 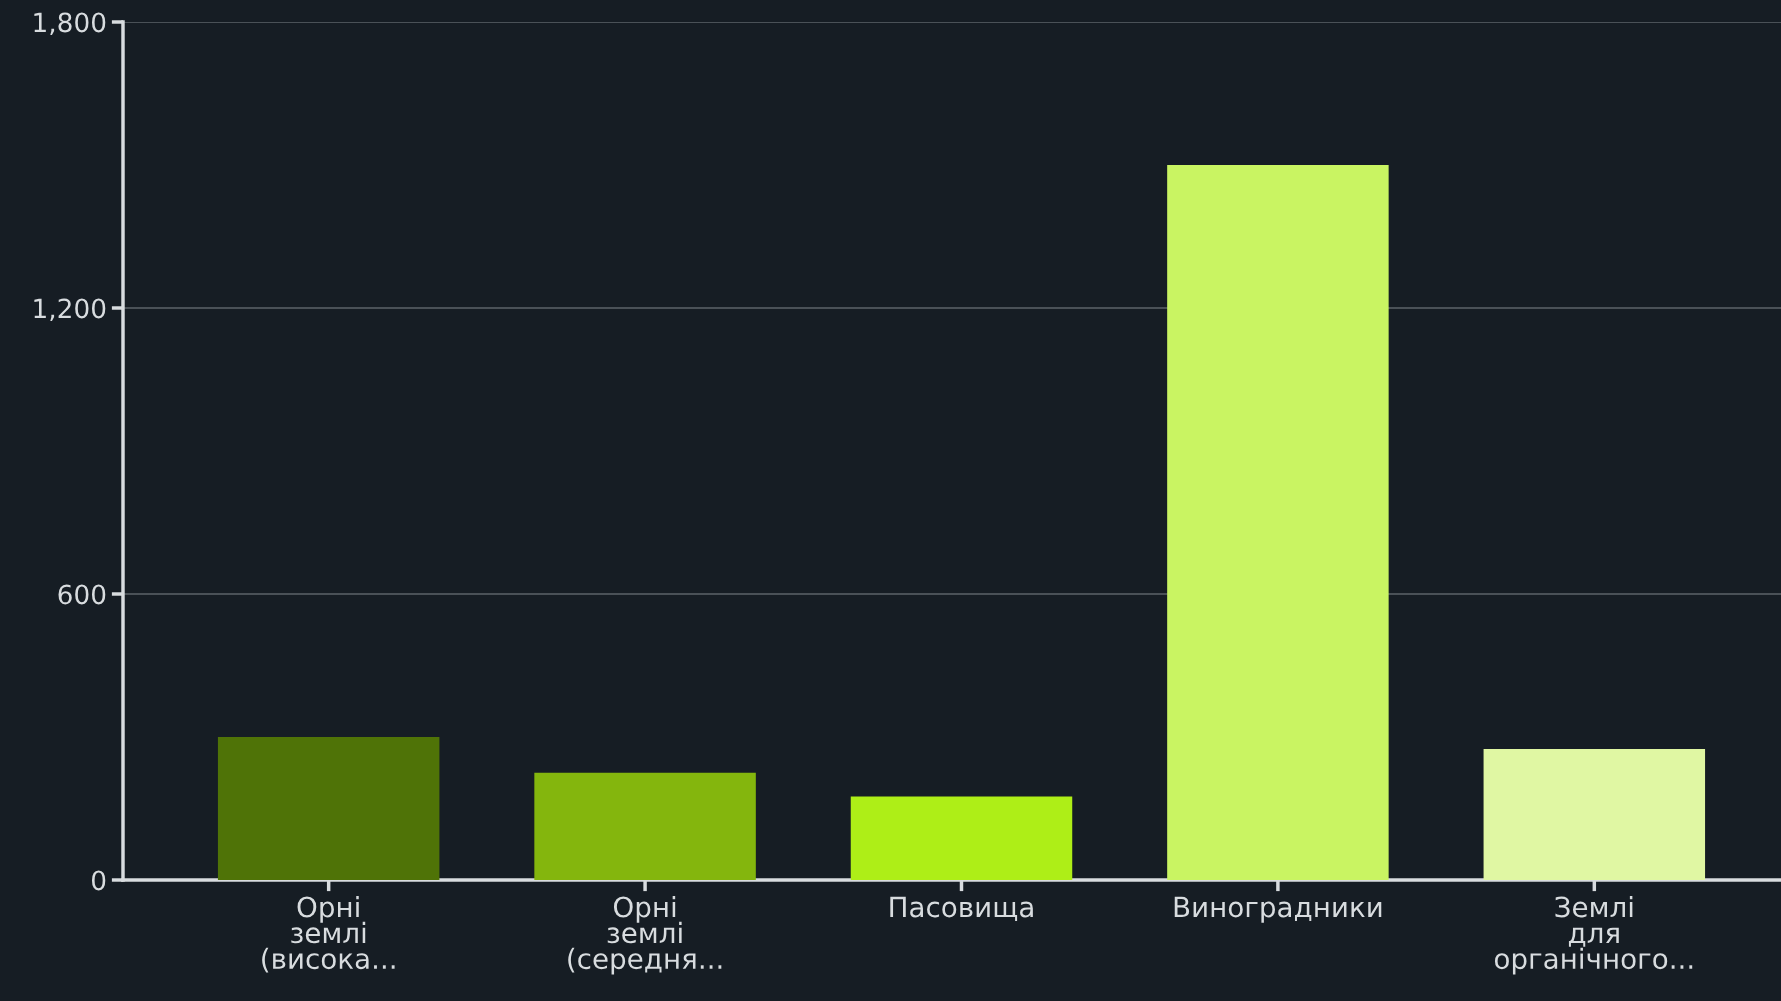 What do you see at coordinates (961, 908) in the screenshot?
I see `x-tick-label: Пасовища` at bounding box center [961, 908].